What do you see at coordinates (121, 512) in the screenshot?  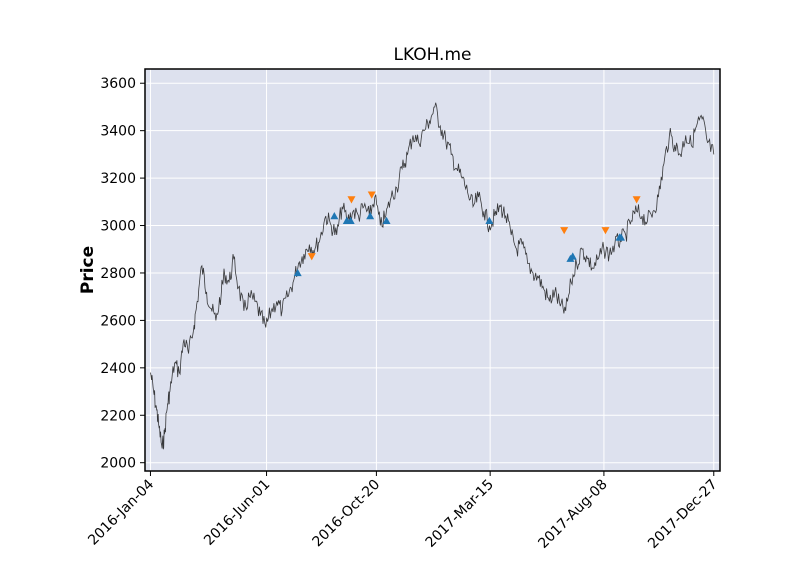 I see `x-tick-label: 2016-Jan-04` at bounding box center [121, 512].